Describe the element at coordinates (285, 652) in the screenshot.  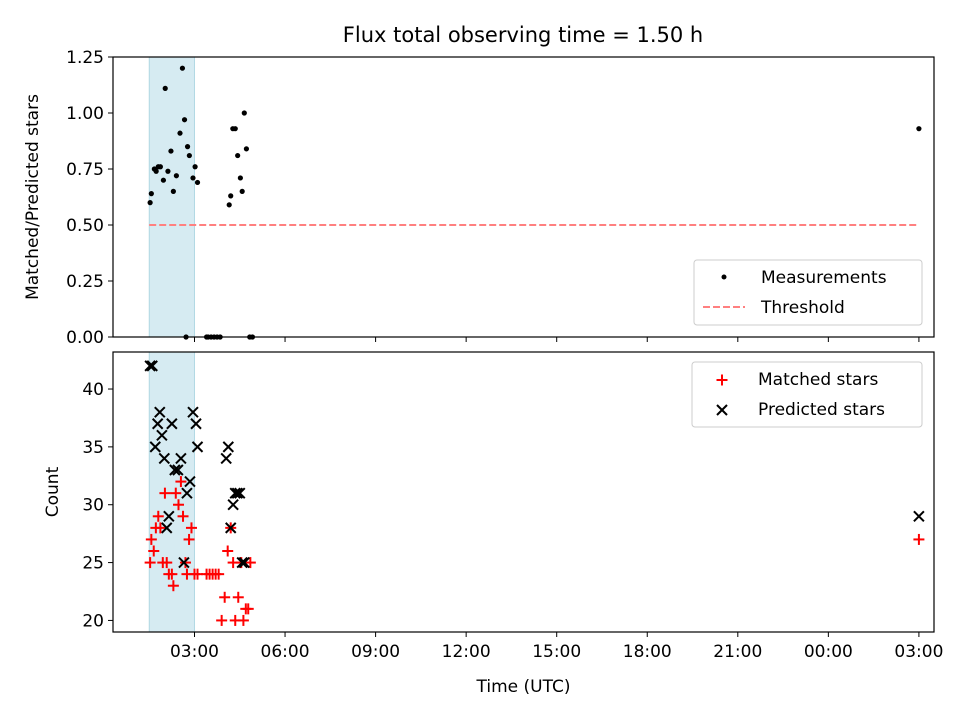
I see `x-tick-label: 06:00` at that location.